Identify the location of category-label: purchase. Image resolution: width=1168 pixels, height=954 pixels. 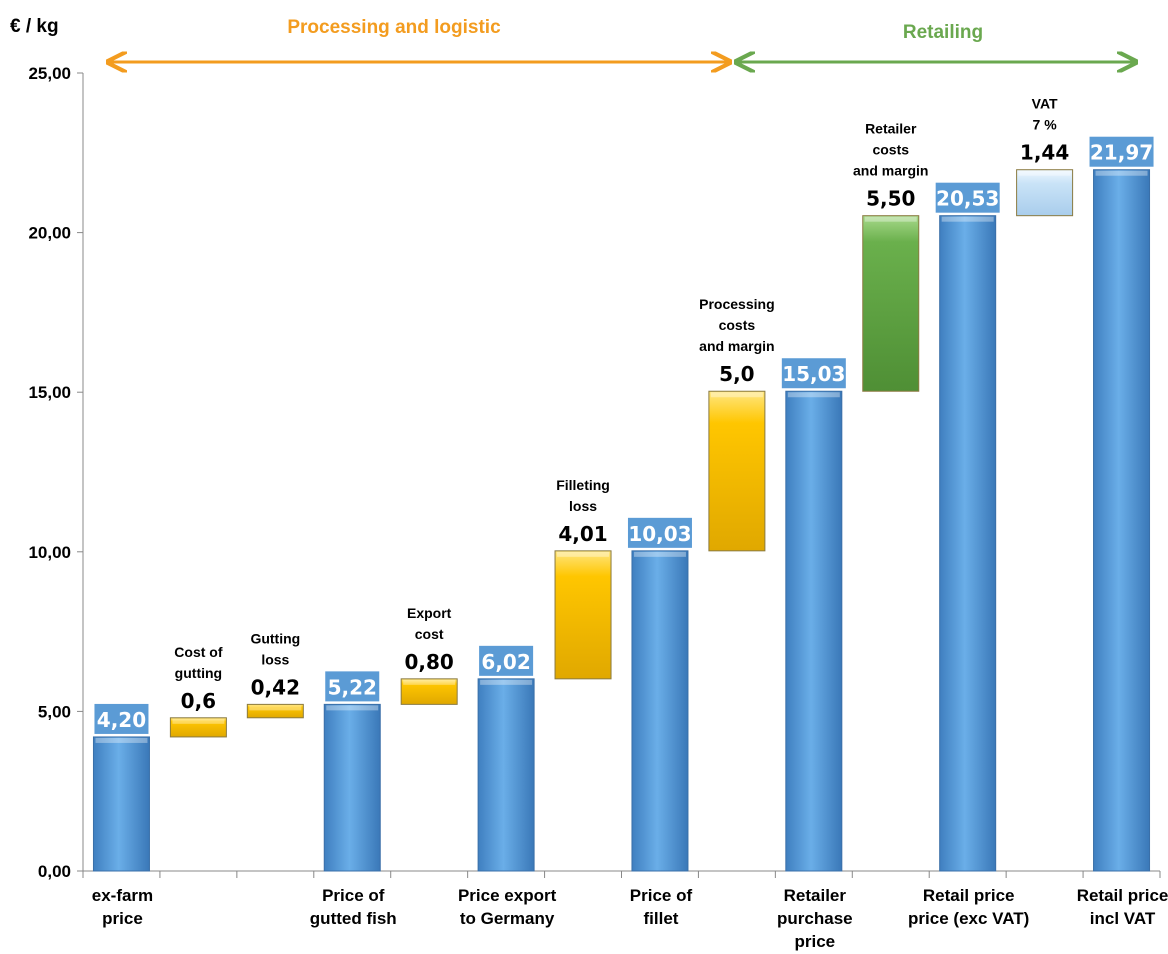
(815, 918).